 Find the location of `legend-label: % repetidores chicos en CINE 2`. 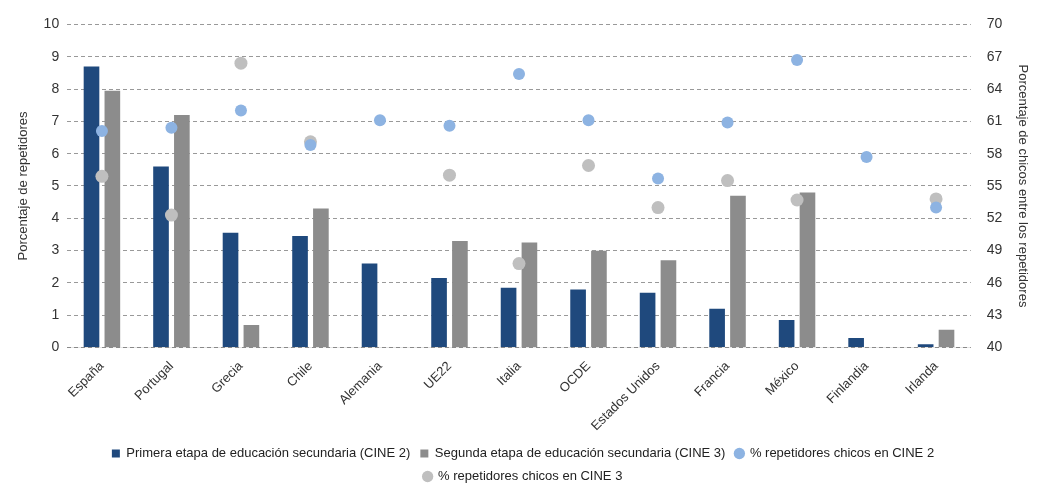

legend-label: % repetidores chicos en CINE 2 is located at coordinates (842, 453).